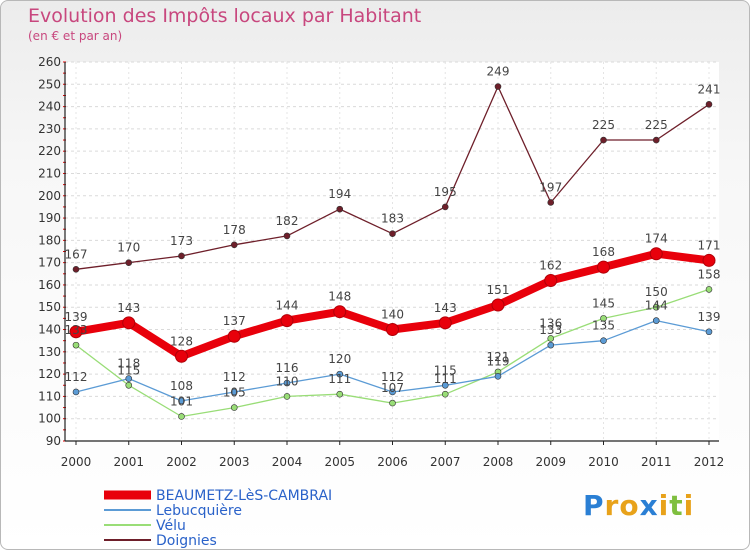 The width and height of the screenshot is (750, 550). What do you see at coordinates (49, 419) in the screenshot?
I see `y-tick-label: 100` at bounding box center [49, 419].